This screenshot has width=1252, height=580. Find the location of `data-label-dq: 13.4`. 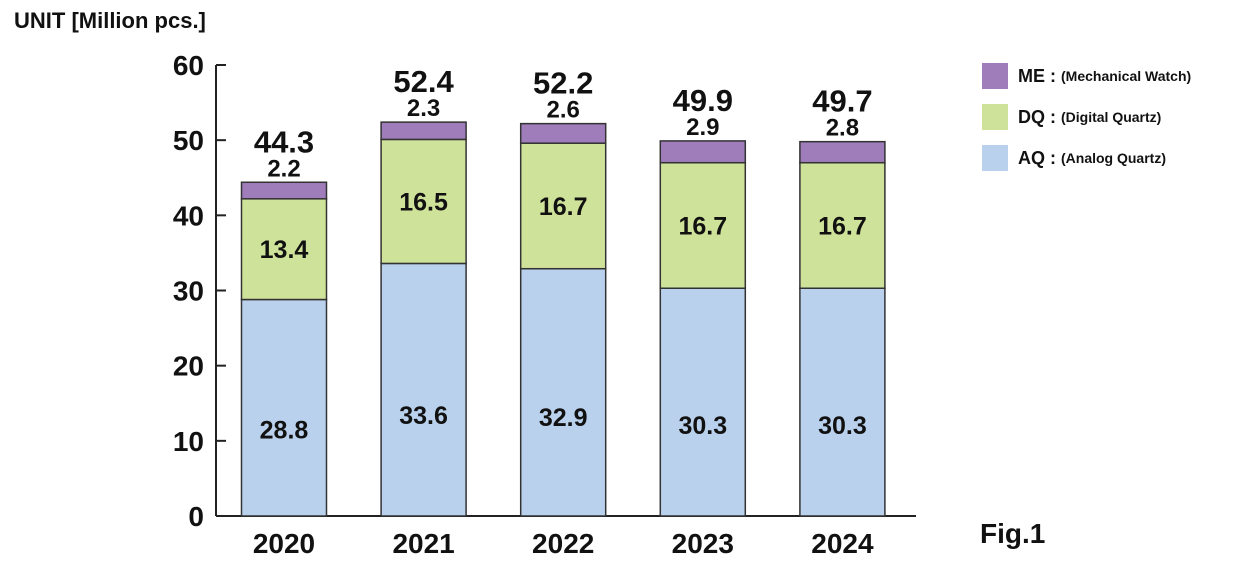

data-label-dq: 13.4 is located at coordinates (284, 250).